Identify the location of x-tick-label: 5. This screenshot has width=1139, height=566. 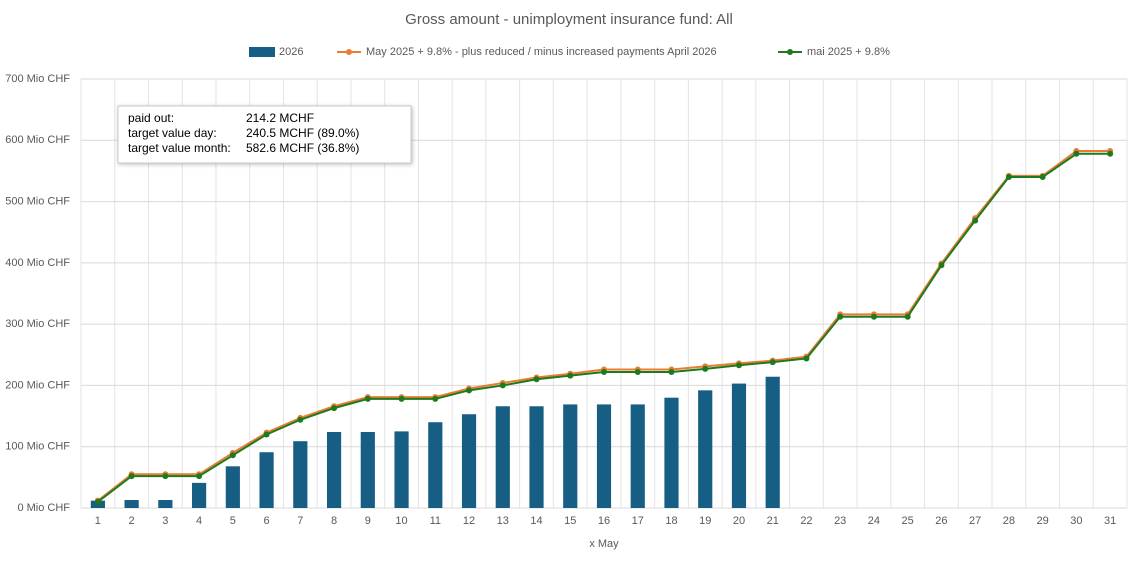
(233, 521).